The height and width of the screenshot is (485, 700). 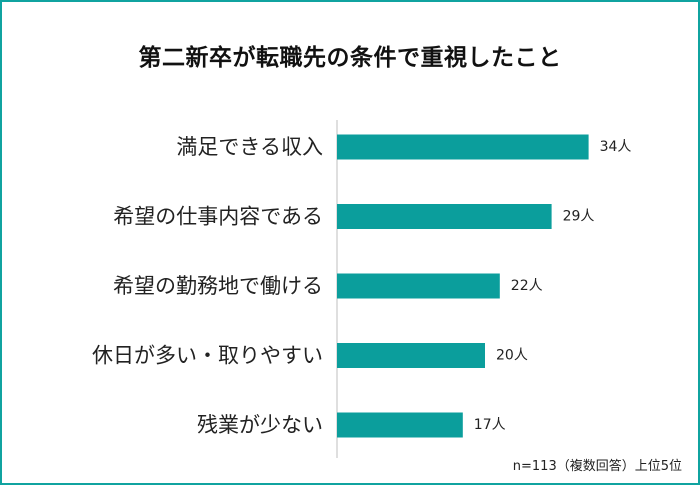 I want to click on value-label: 20人, so click(x=512, y=356).